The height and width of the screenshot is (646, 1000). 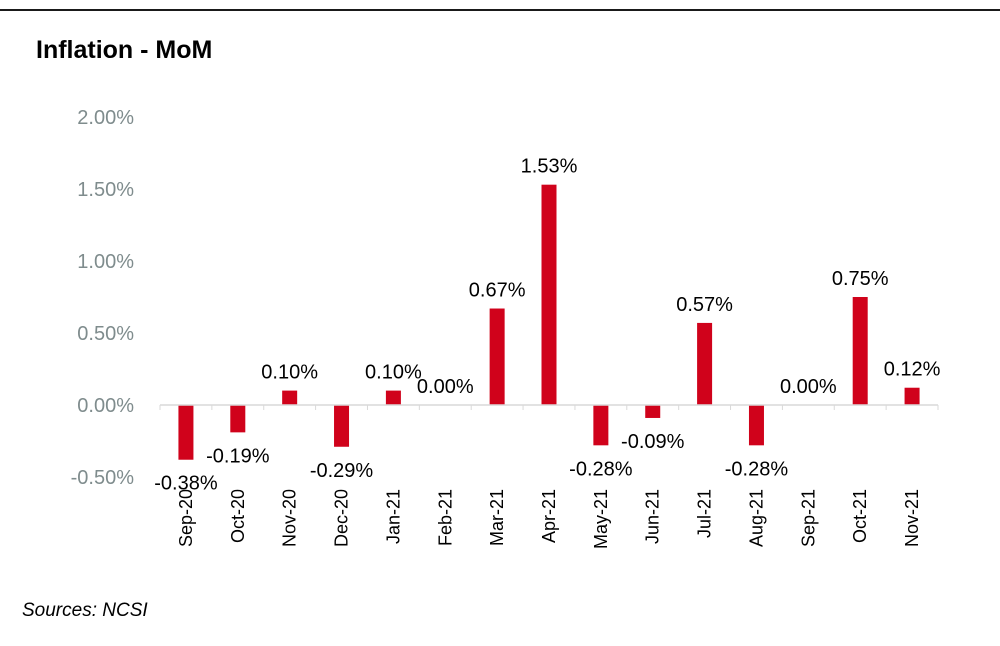 What do you see at coordinates (105, 262) in the screenshot?
I see `y-tick-label: 1.00%` at bounding box center [105, 262].